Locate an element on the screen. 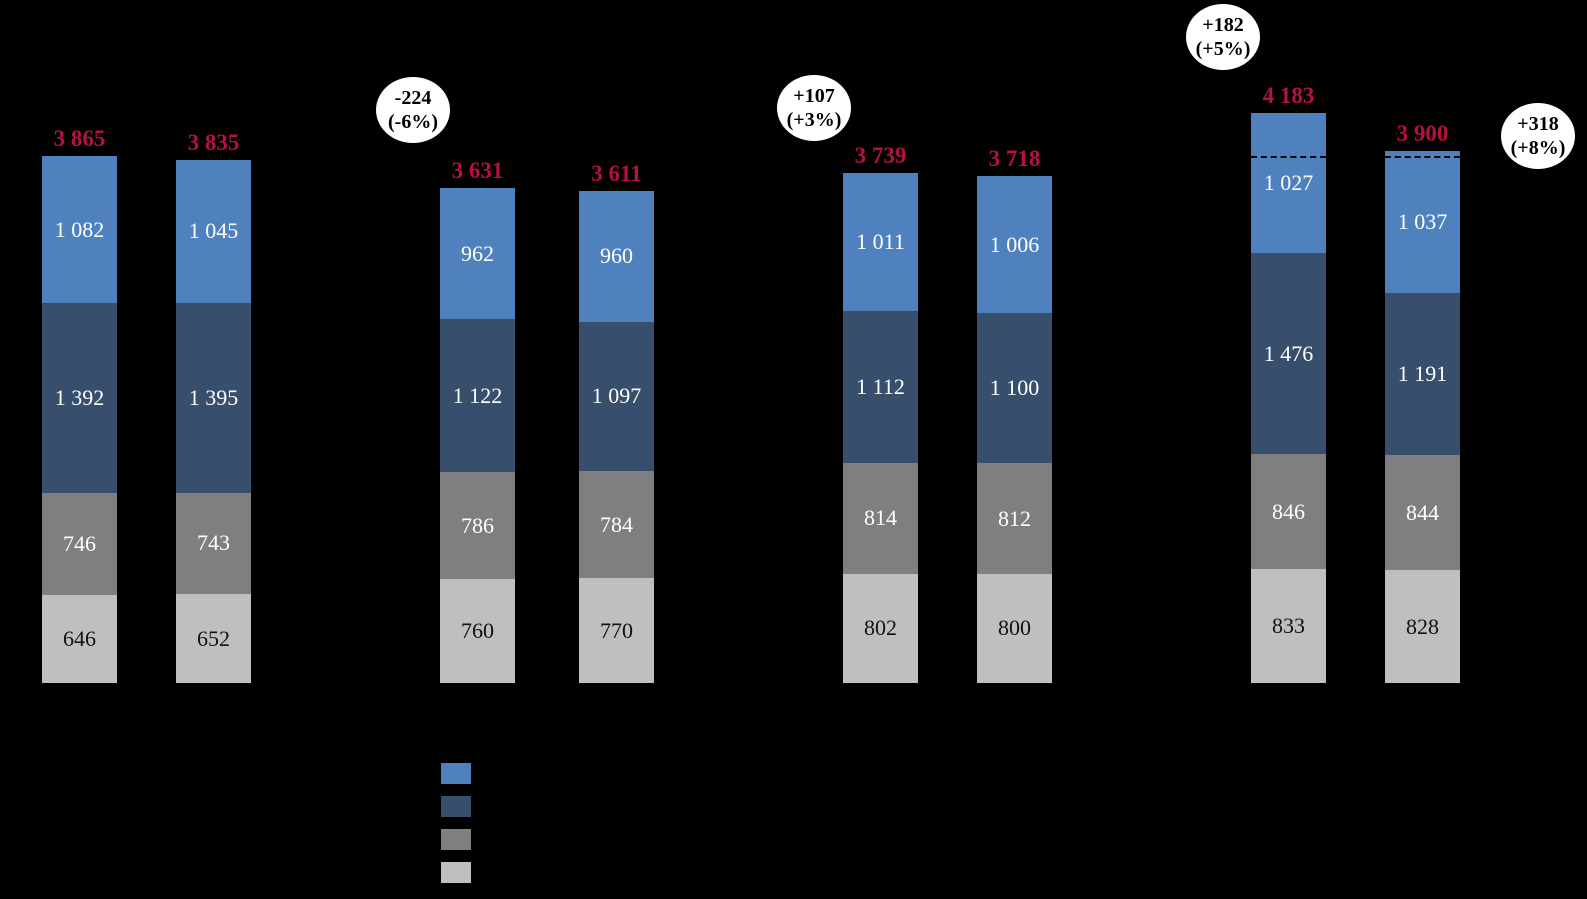 The image size is (1587, 899). segment-value-label: 802 is located at coordinates (880, 628).